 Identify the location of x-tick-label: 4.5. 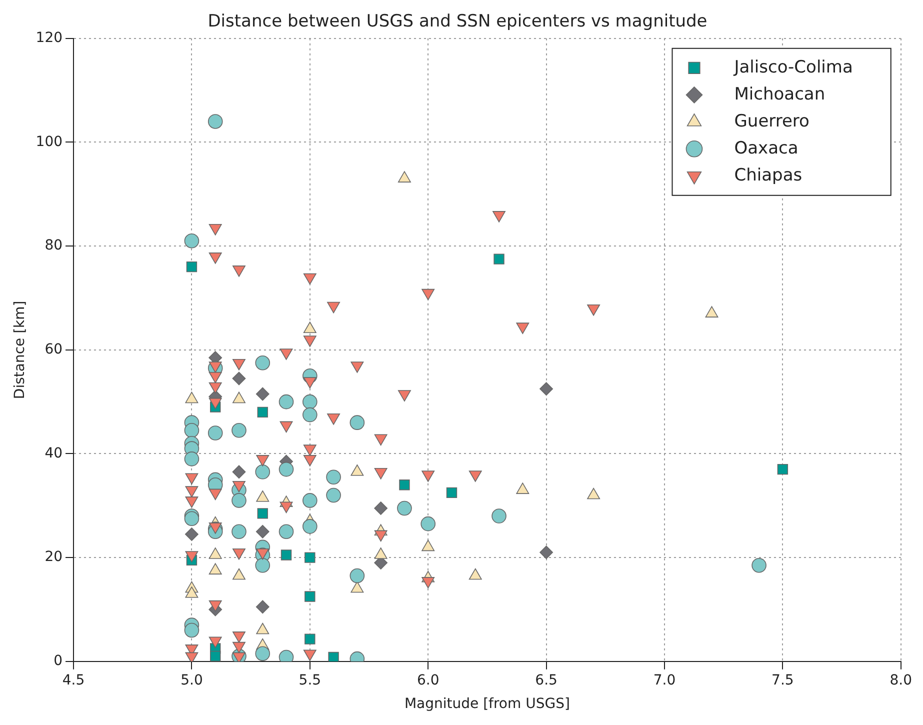
(73, 680).